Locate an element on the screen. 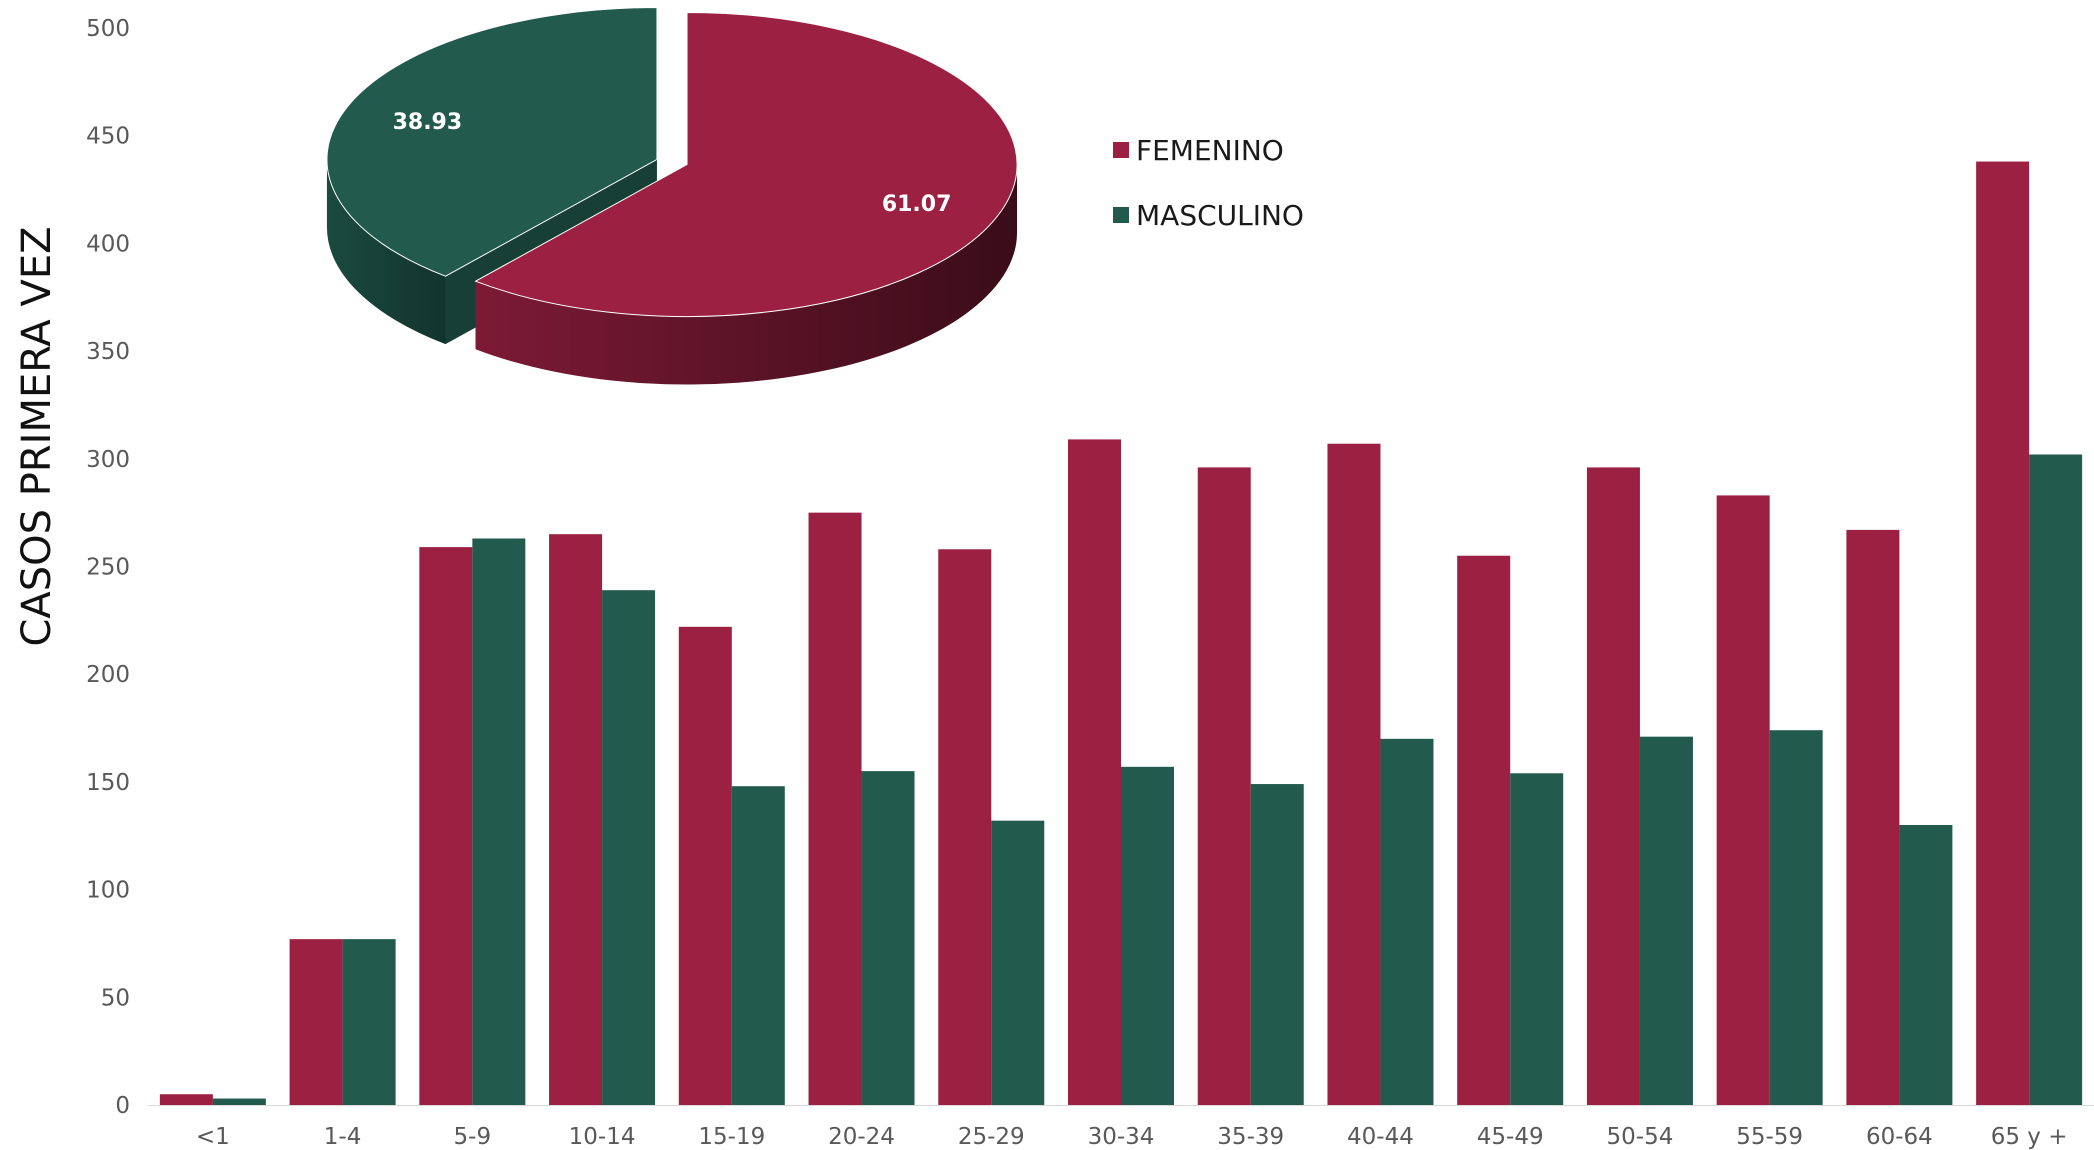  pie-data-label: 38.93 is located at coordinates (428, 122).